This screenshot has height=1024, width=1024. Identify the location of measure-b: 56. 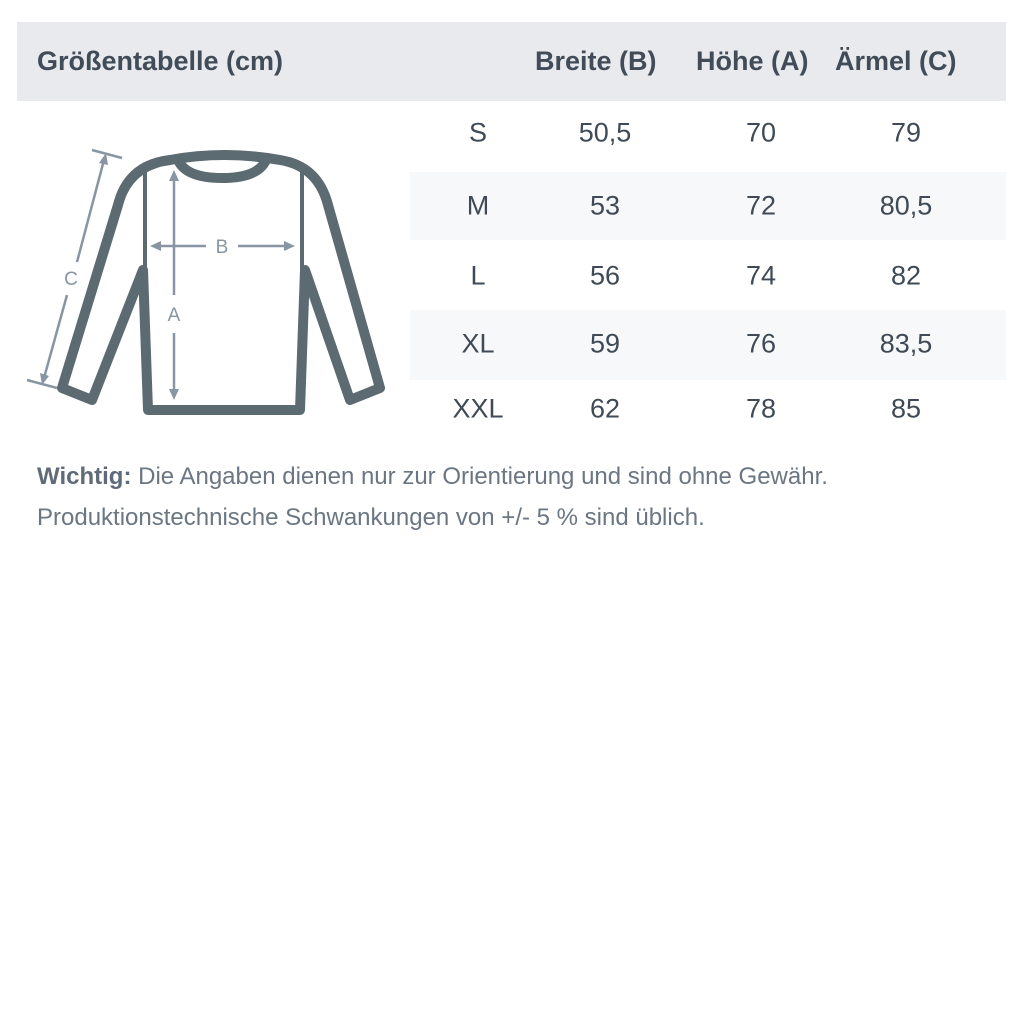
(605, 275).